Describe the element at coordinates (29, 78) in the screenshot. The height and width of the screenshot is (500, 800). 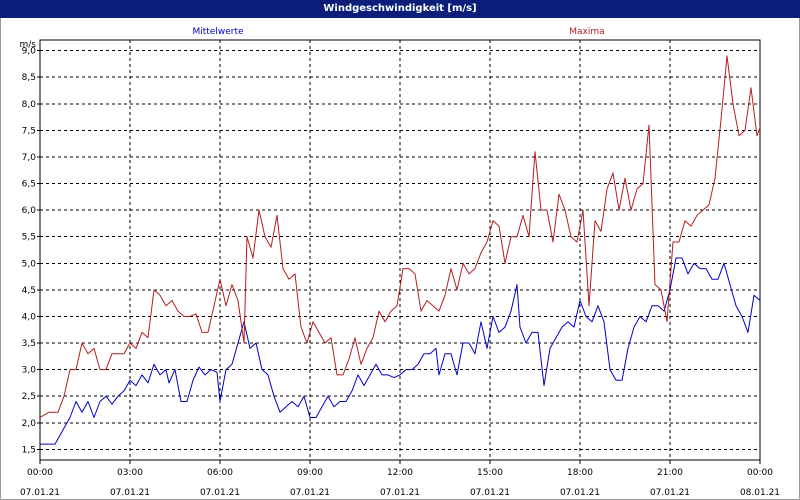
I see `y-tick-label: 8,5` at that location.